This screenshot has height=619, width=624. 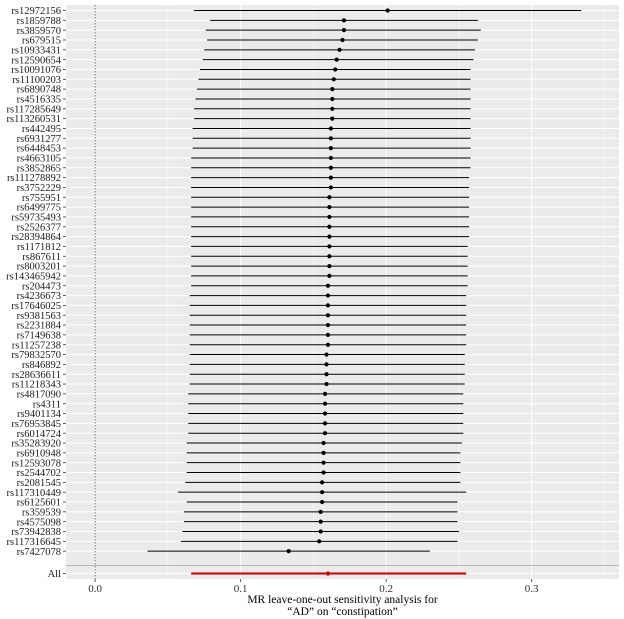 I want to click on summary-label: All, so click(x=55, y=574).